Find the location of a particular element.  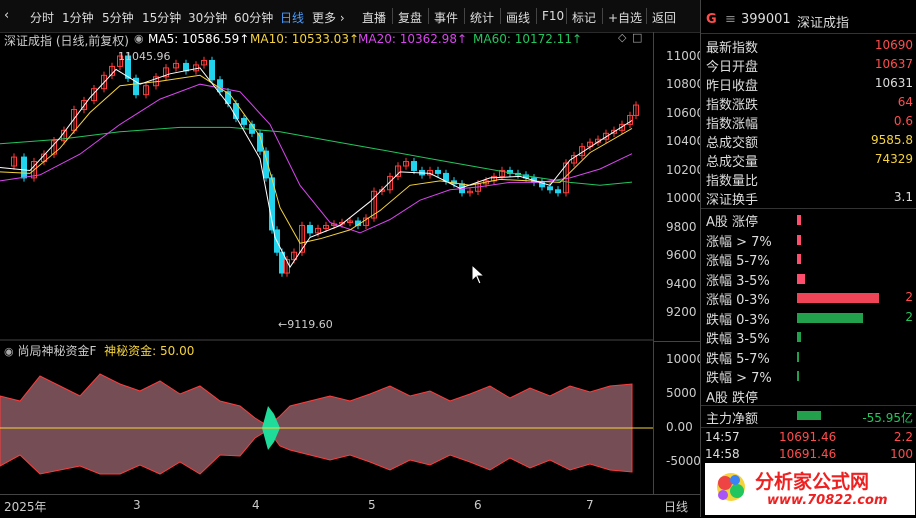

close-icon: □ is located at coordinates (637, 37).